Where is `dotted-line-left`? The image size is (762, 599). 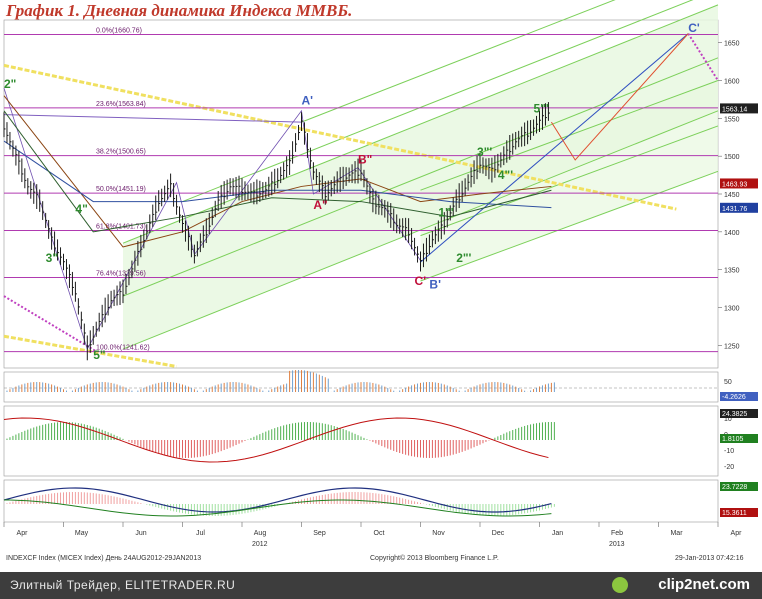 dotted-line-left is located at coordinates (50, 324).